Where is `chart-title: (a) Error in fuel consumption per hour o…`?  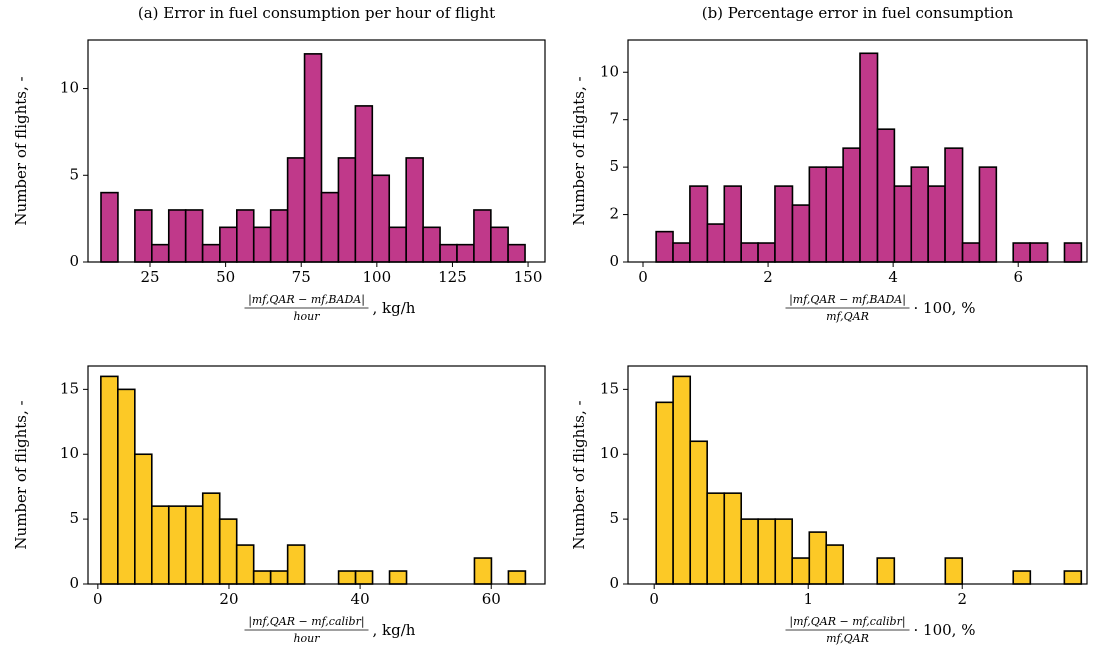
chart-title: (a) Error in fuel consumption per hour o… is located at coordinates (316, 13).